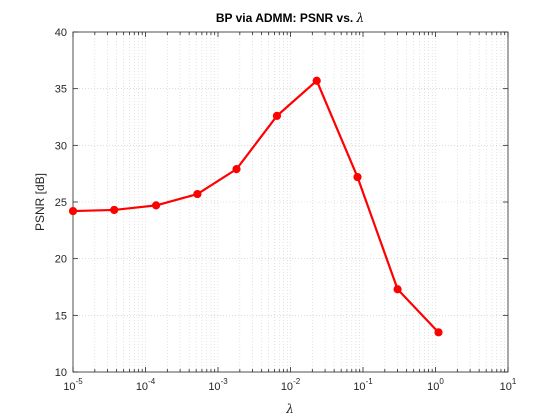  Describe the element at coordinates (61, 90) in the screenshot. I see `y-tick-label: 35` at that location.